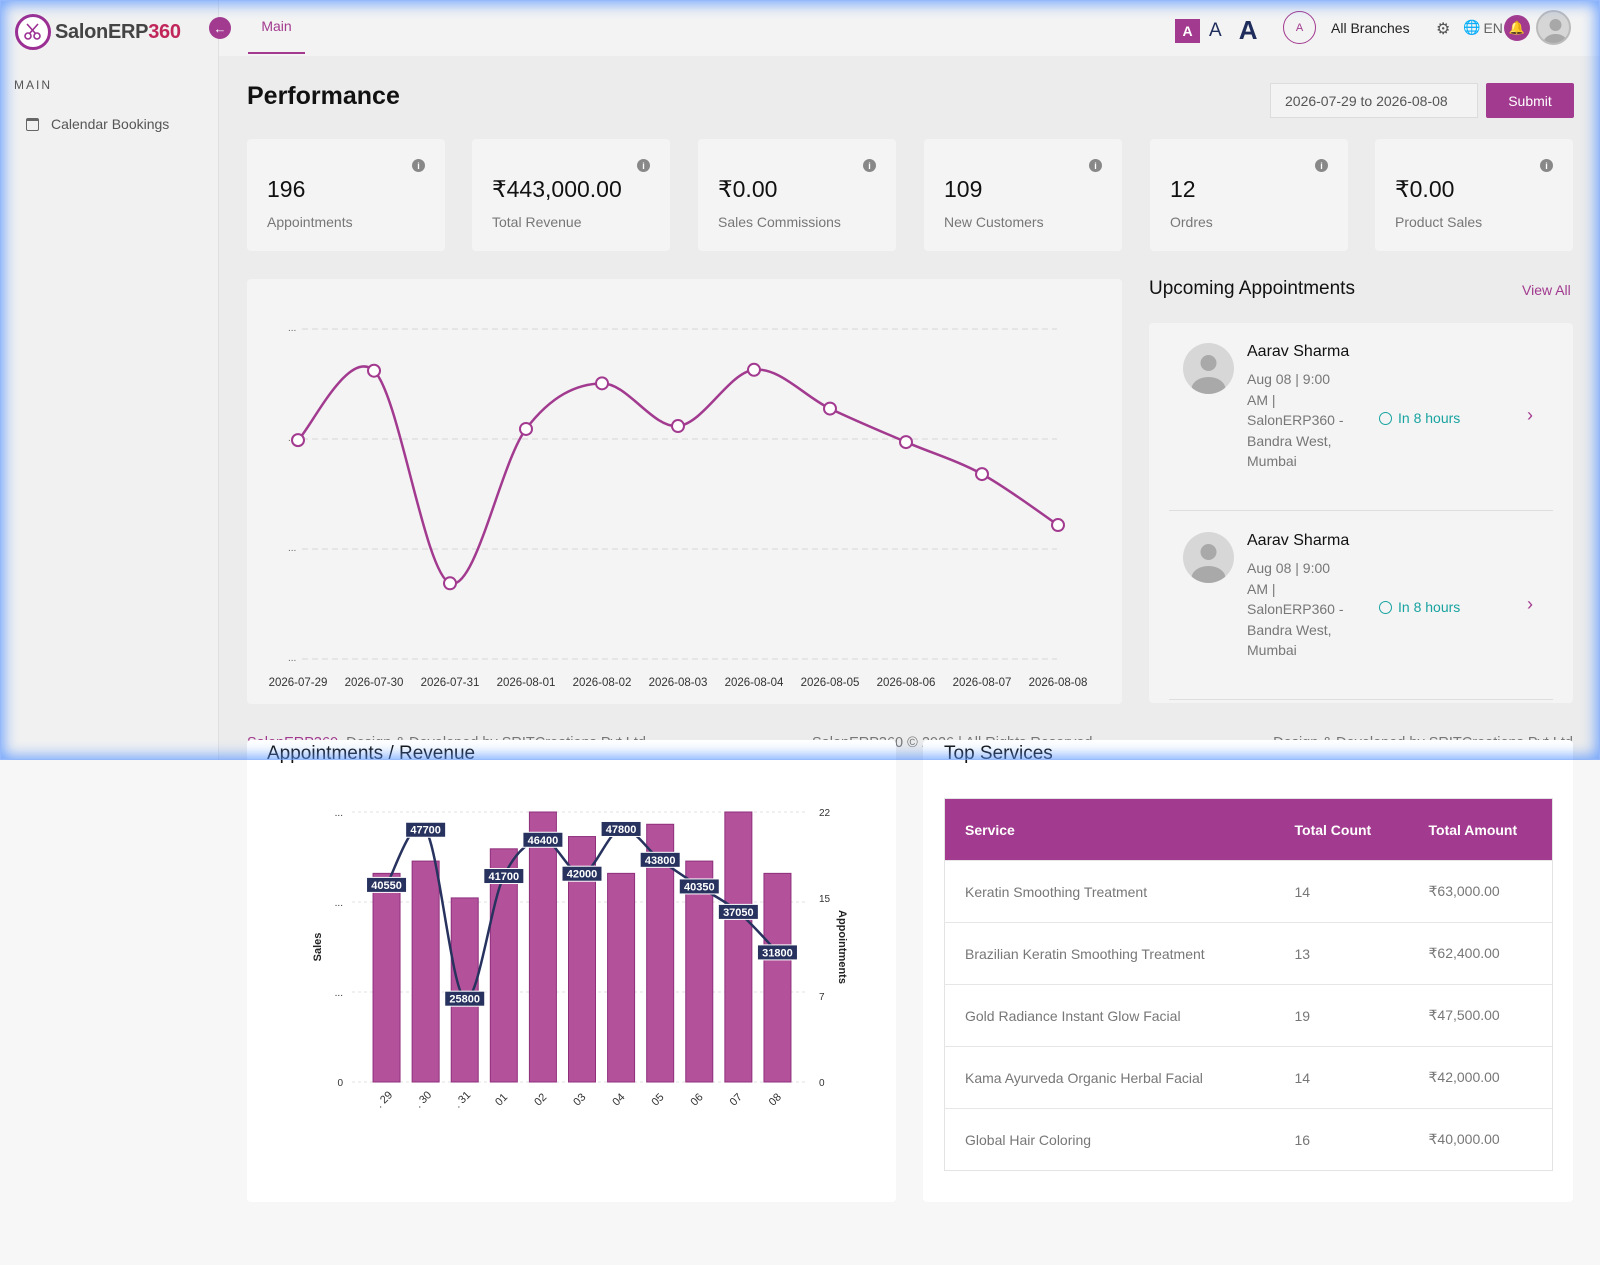 The width and height of the screenshot is (1600, 1265). I want to click on y2-tick-label: 15, so click(825, 899).